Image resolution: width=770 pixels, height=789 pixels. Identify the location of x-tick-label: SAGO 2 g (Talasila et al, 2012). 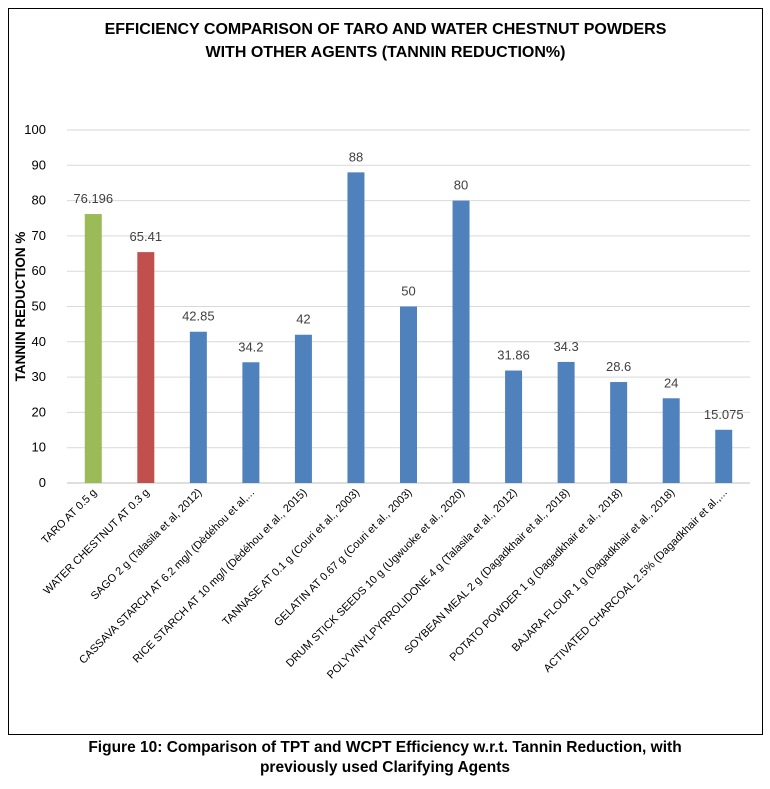
(147, 545).